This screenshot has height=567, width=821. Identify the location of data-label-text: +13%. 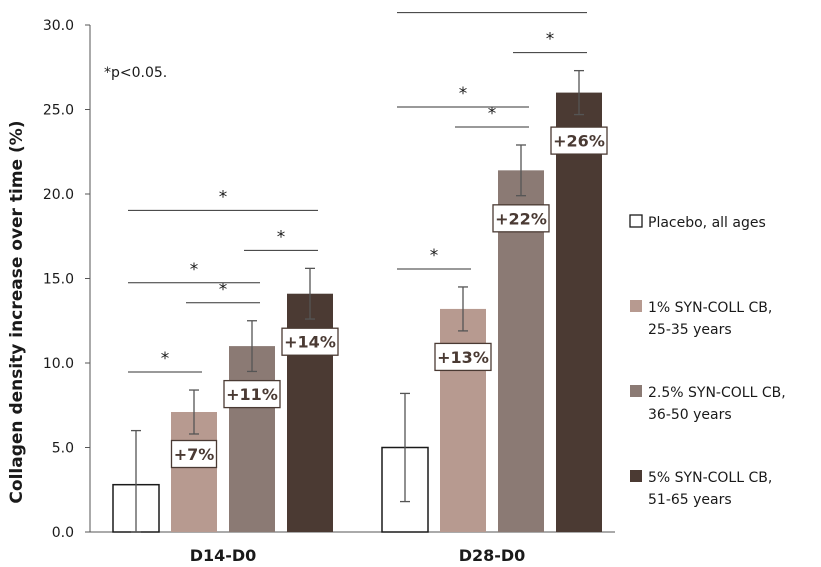
(463, 357).